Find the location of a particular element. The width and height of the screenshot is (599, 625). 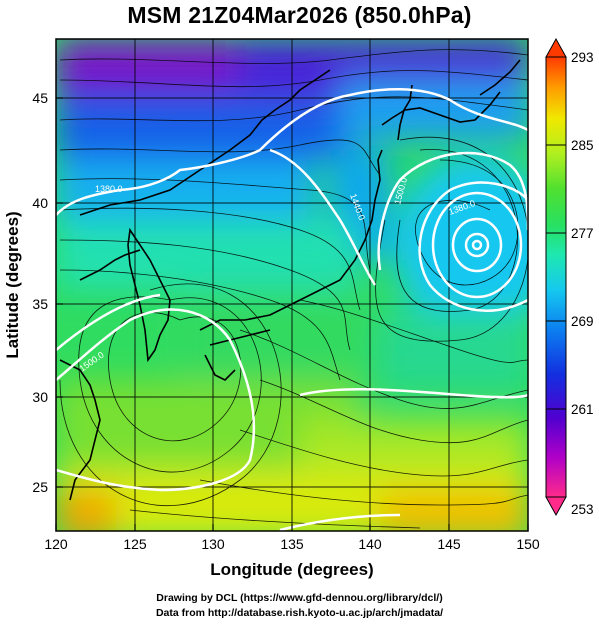

y-tick-labels: 25 30 35 40 45 is located at coordinates (40, 292).